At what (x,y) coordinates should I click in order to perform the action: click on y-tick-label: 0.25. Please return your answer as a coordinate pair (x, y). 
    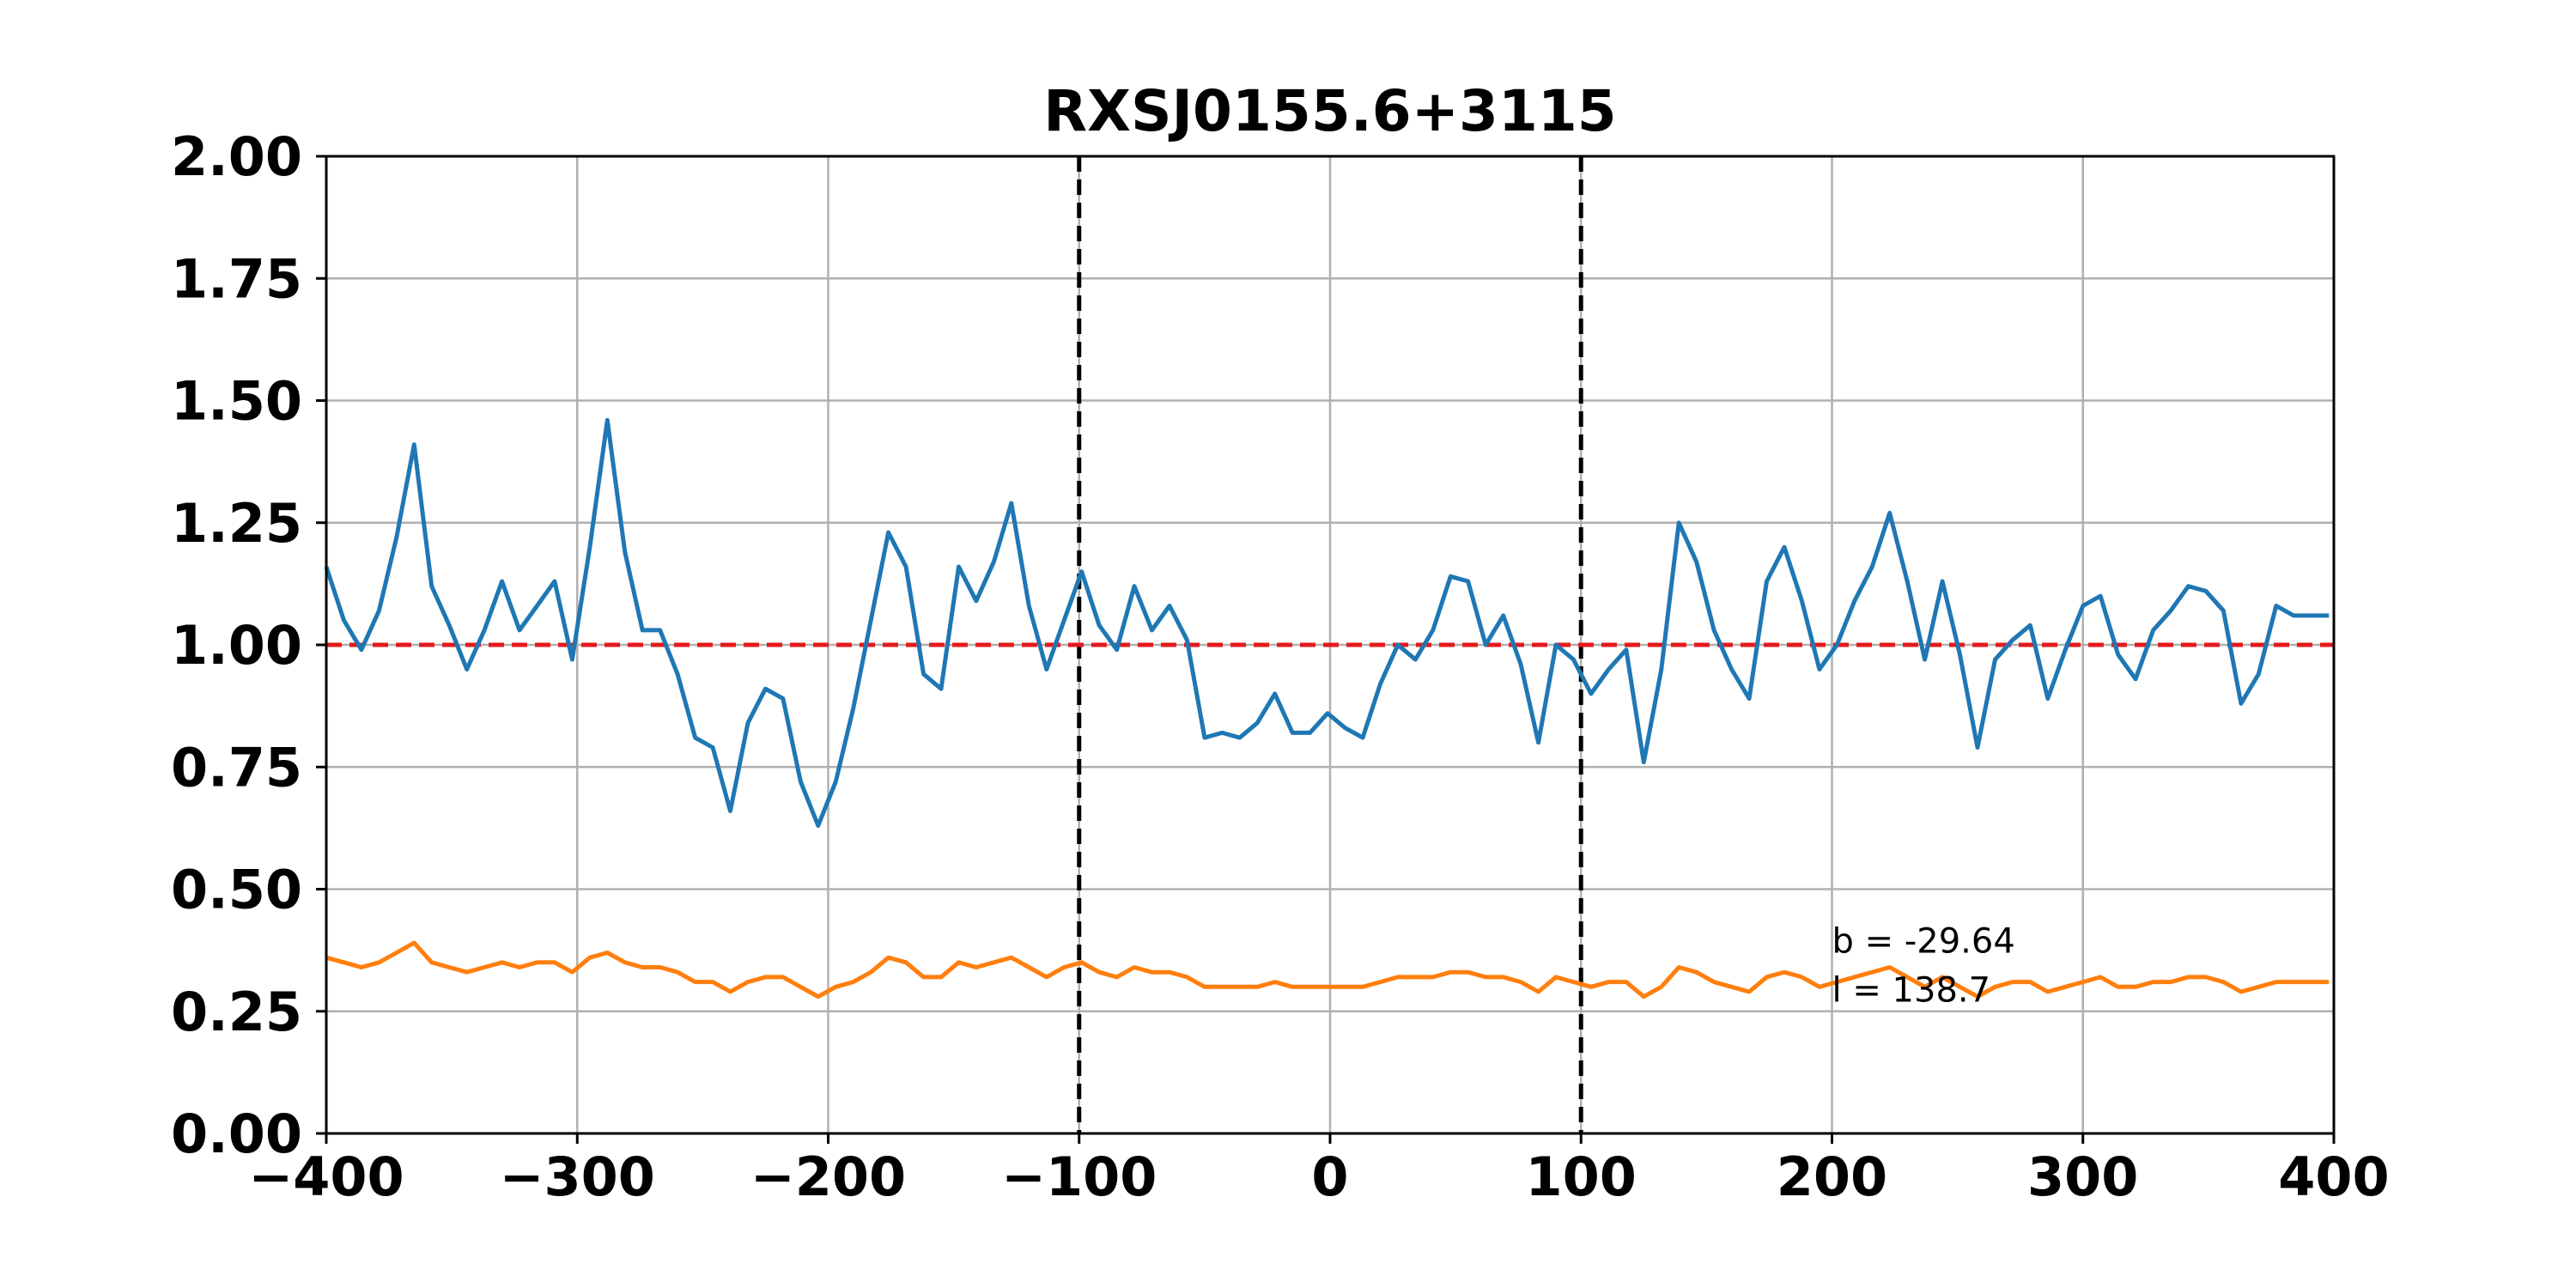
    Looking at the image, I should click on (237, 1012).